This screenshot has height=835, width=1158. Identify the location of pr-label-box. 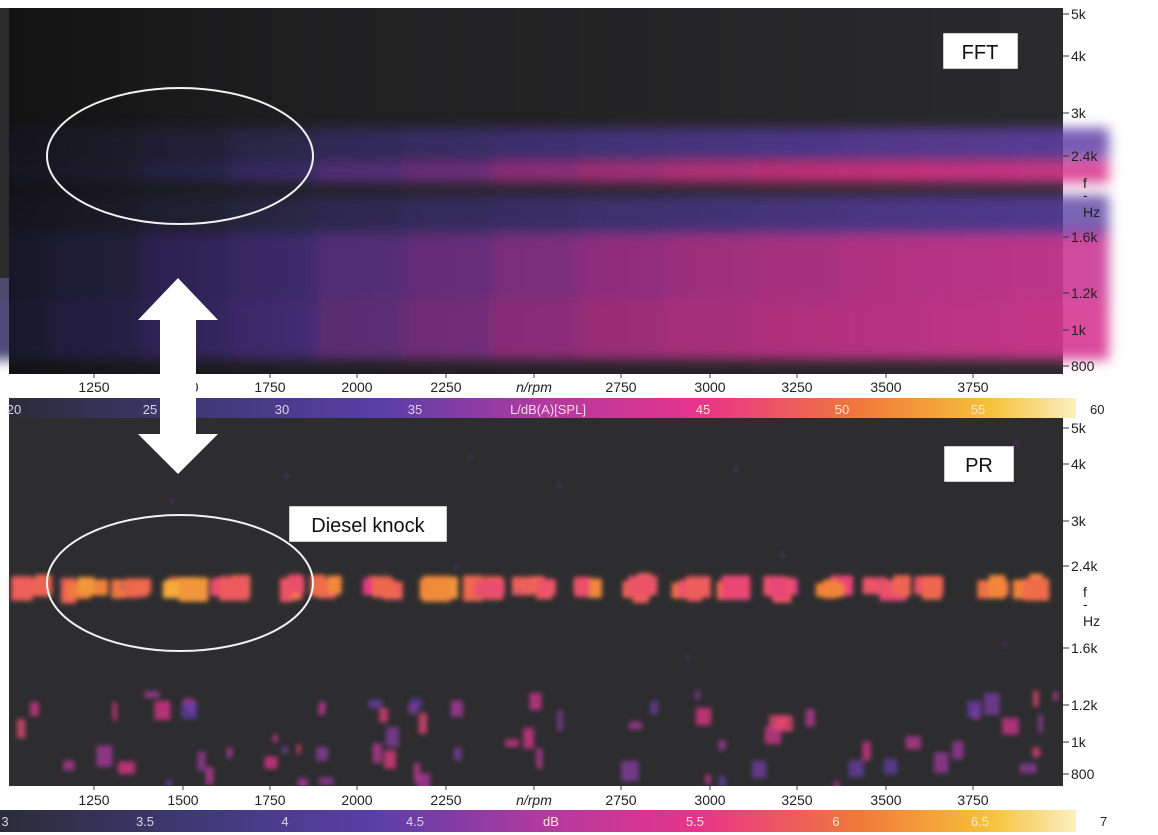
(979, 464).